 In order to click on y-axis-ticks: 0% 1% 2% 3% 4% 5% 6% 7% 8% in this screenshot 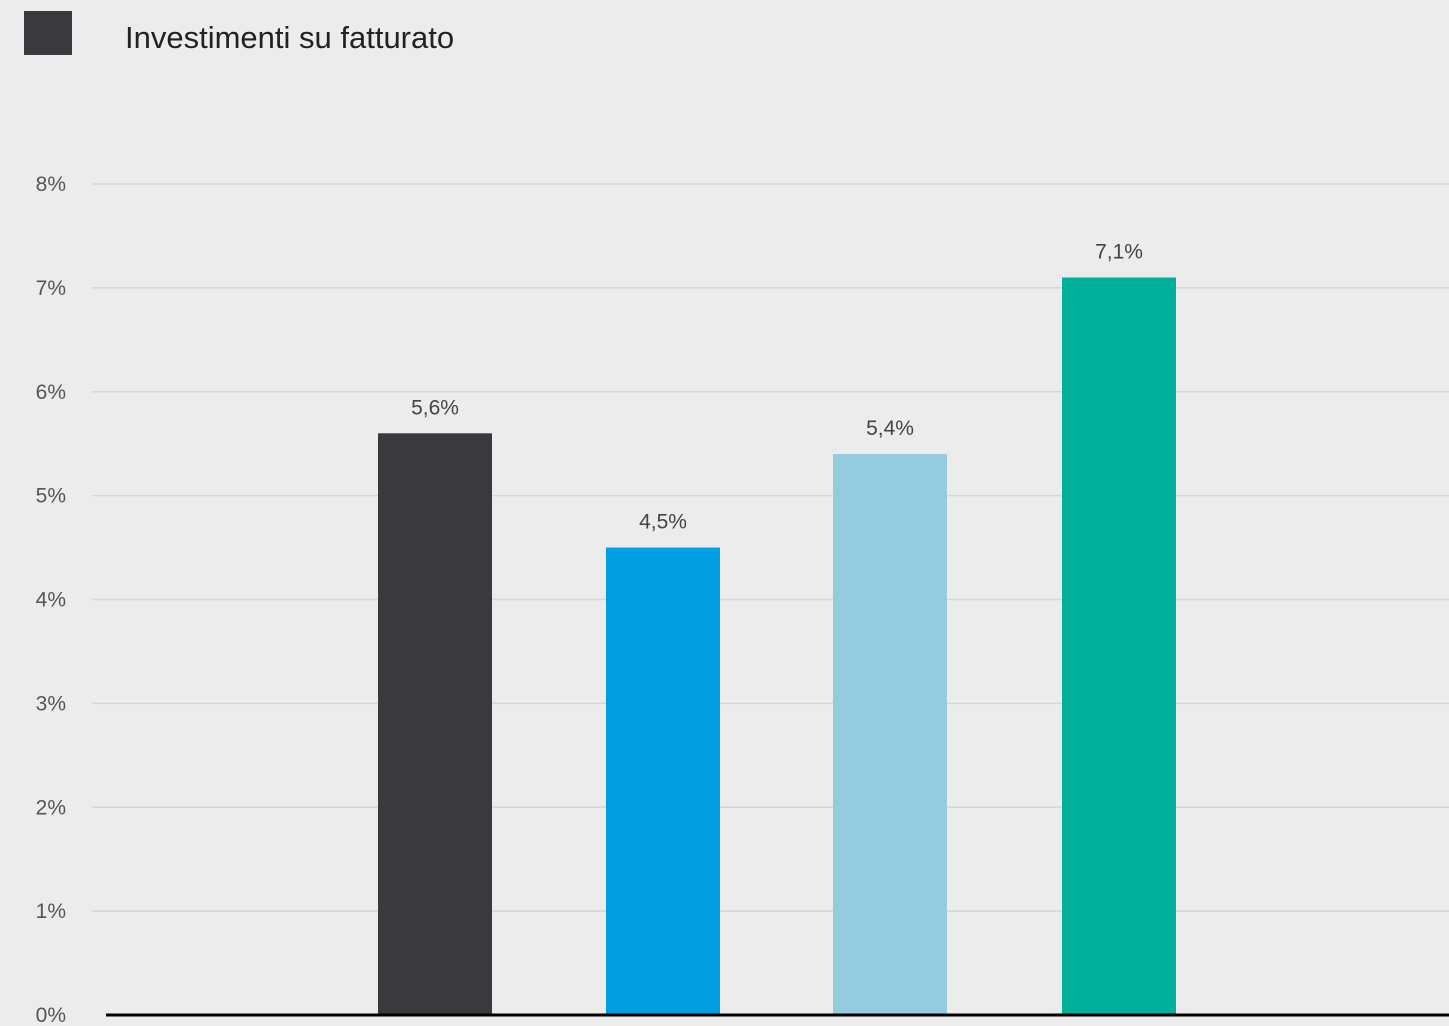, I will do `click(51, 599)`.